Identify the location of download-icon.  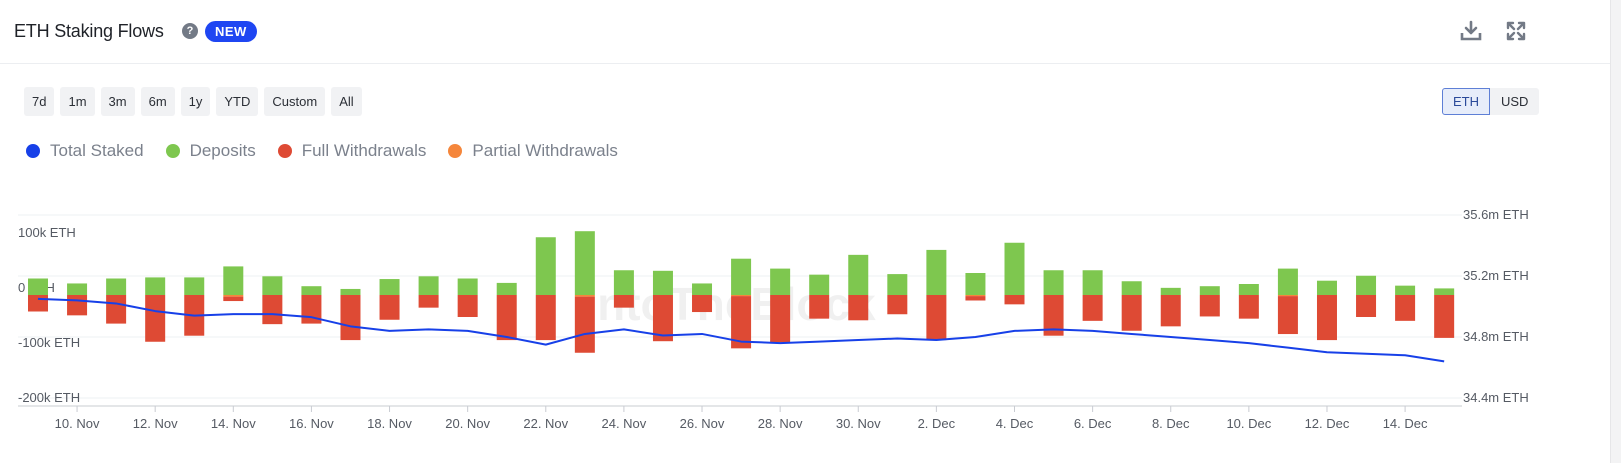
(1471, 31).